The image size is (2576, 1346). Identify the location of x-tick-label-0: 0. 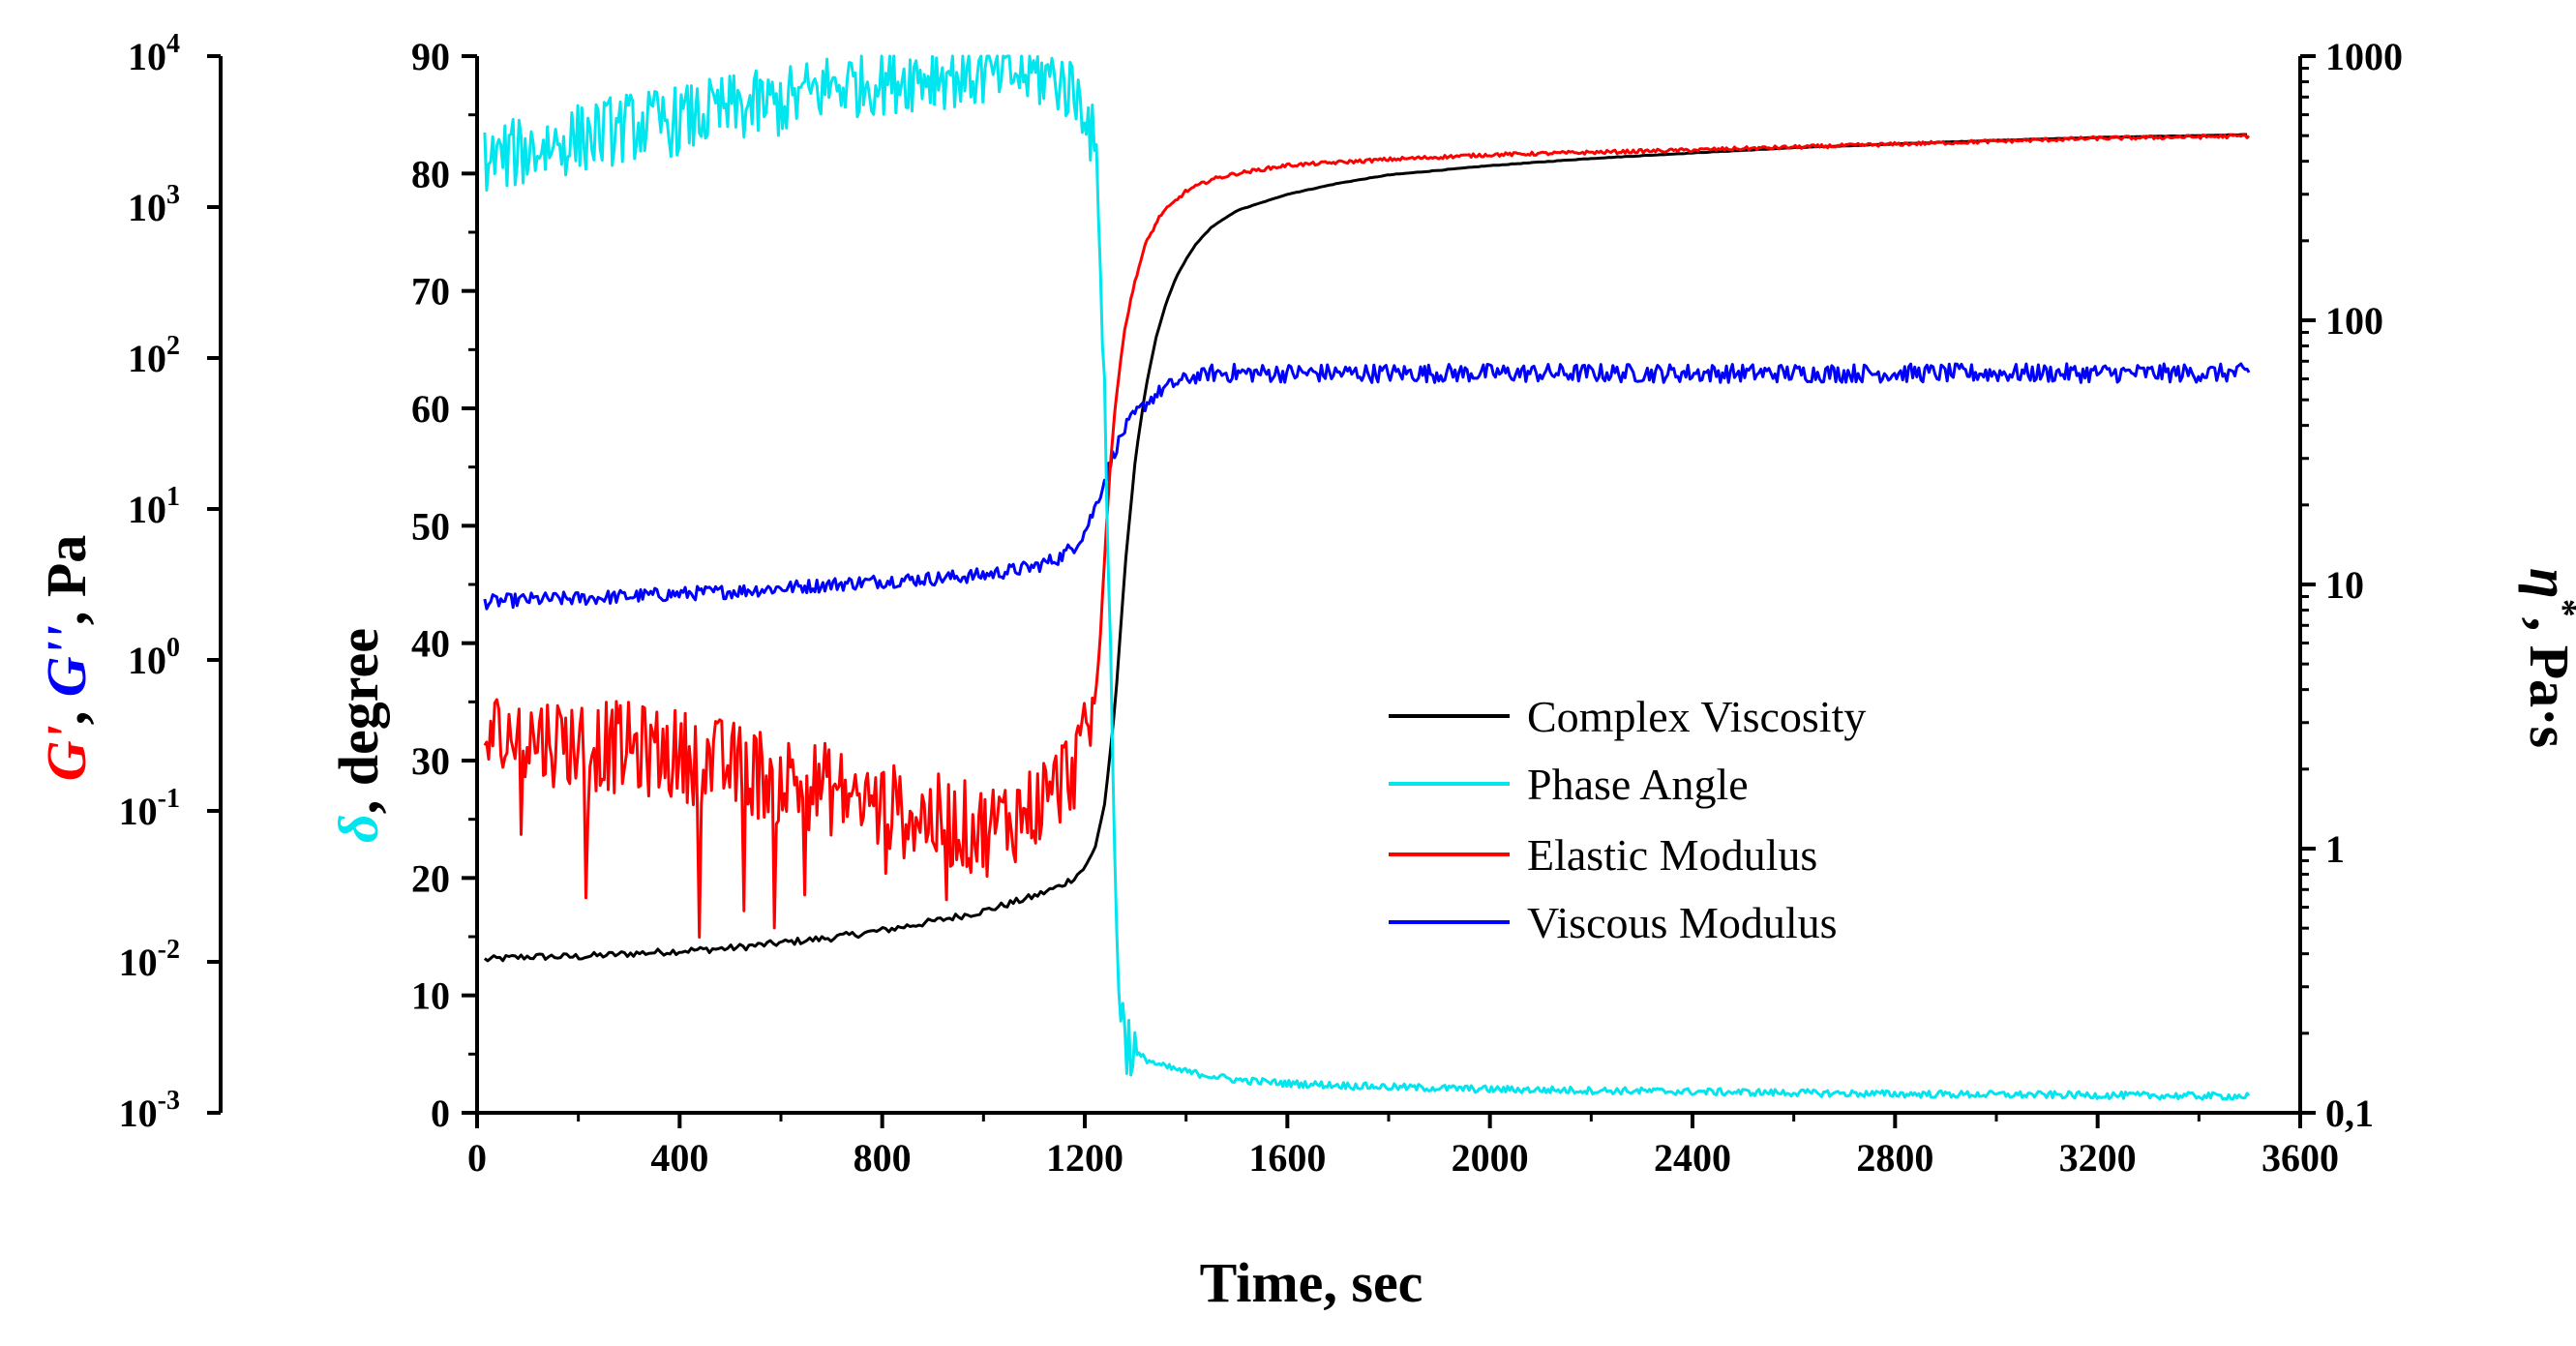
(477, 1158).